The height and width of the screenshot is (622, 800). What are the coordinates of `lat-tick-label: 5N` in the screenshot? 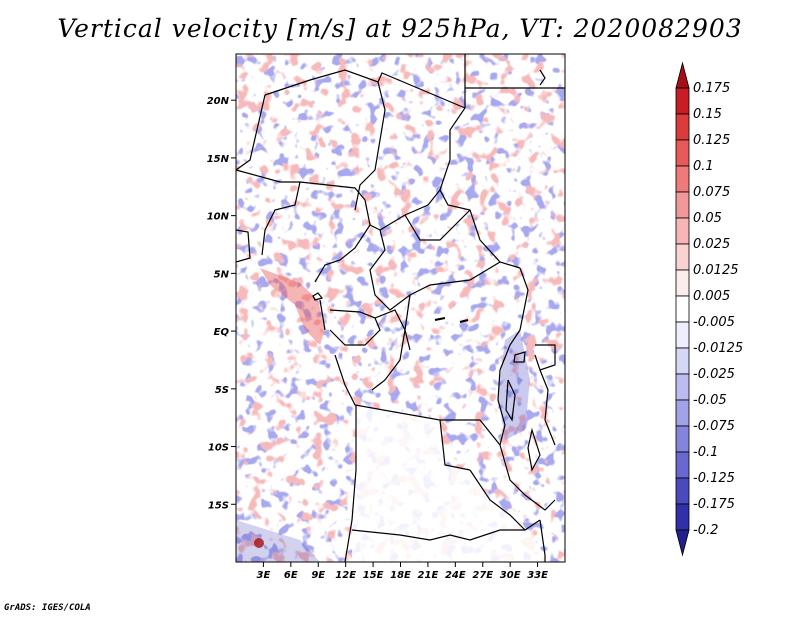 It's located at (222, 274).